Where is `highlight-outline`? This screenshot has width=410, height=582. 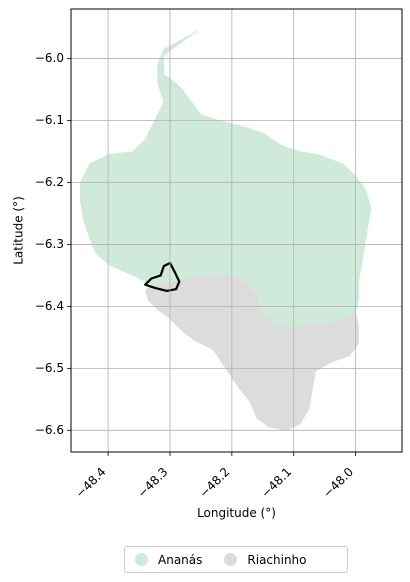 highlight-outline is located at coordinates (162, 276).